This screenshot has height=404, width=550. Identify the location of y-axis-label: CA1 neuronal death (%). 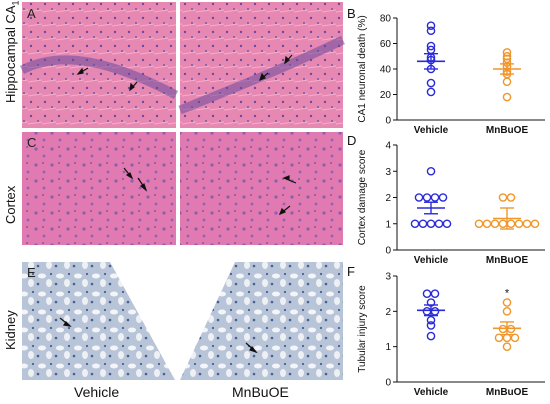
(362, 68).